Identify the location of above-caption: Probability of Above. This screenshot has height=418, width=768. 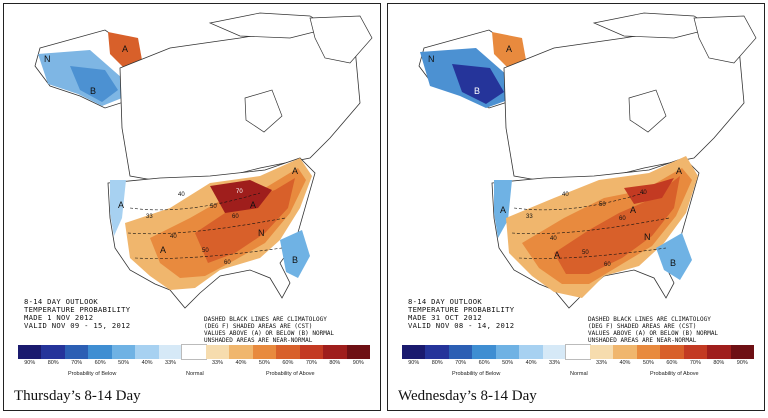
(290, 374).